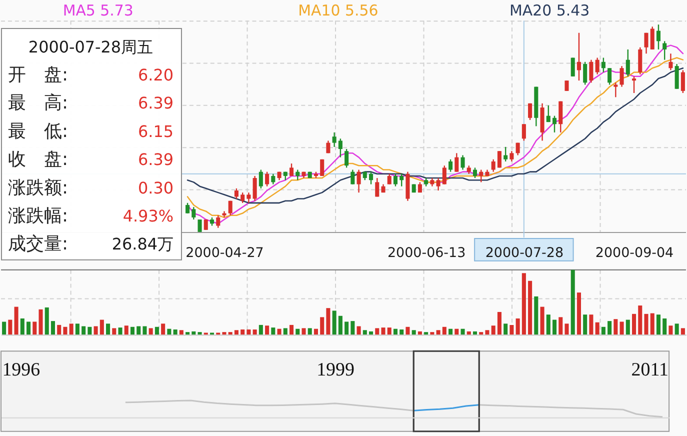 Image resolution: width=687 pixels, height=436 pixels. Describe the element at coordinates (38, 159) in the screenshot. I see `annotation: 收 盘:` at that location.